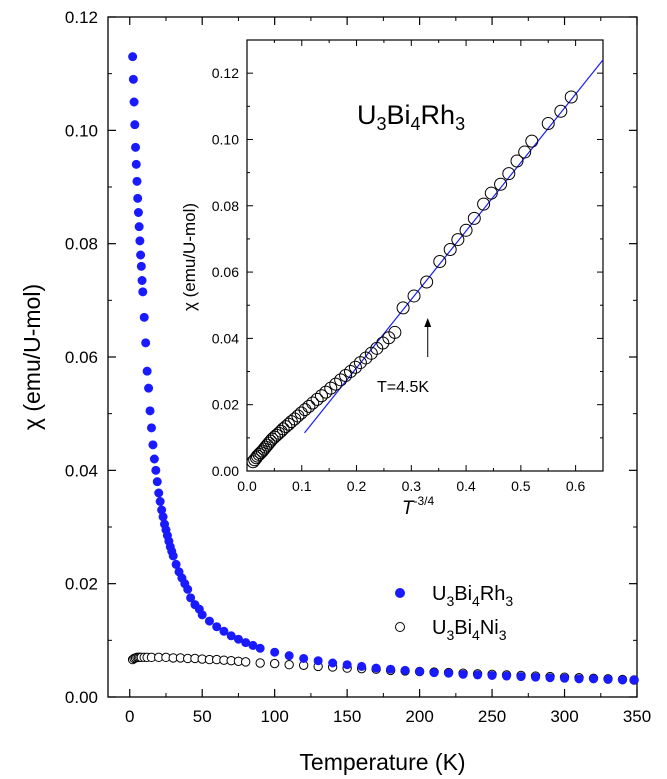  Describe the element at coordinates (439, 628) in the screenshot. I see `legend-label-ni-part: U` at that location.